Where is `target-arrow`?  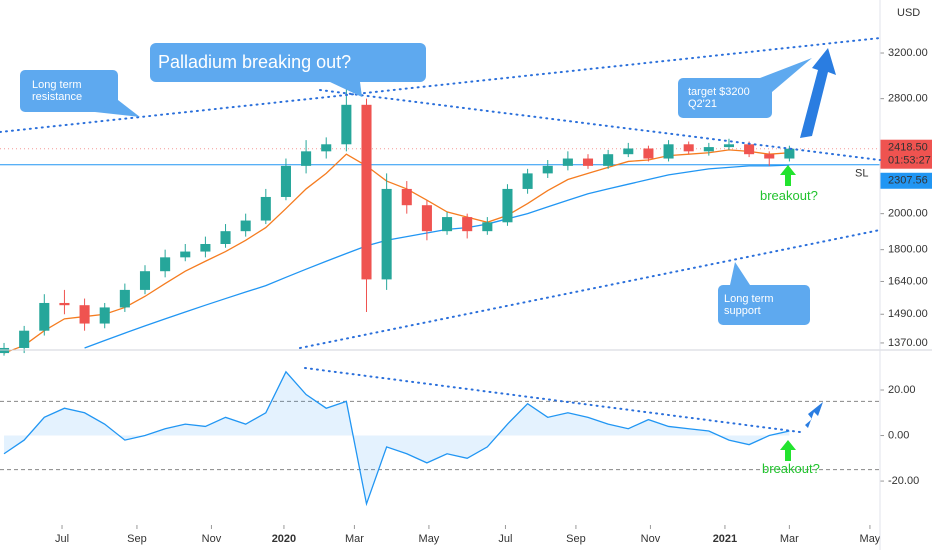 target-arrow is located at coordinates (818, 93).